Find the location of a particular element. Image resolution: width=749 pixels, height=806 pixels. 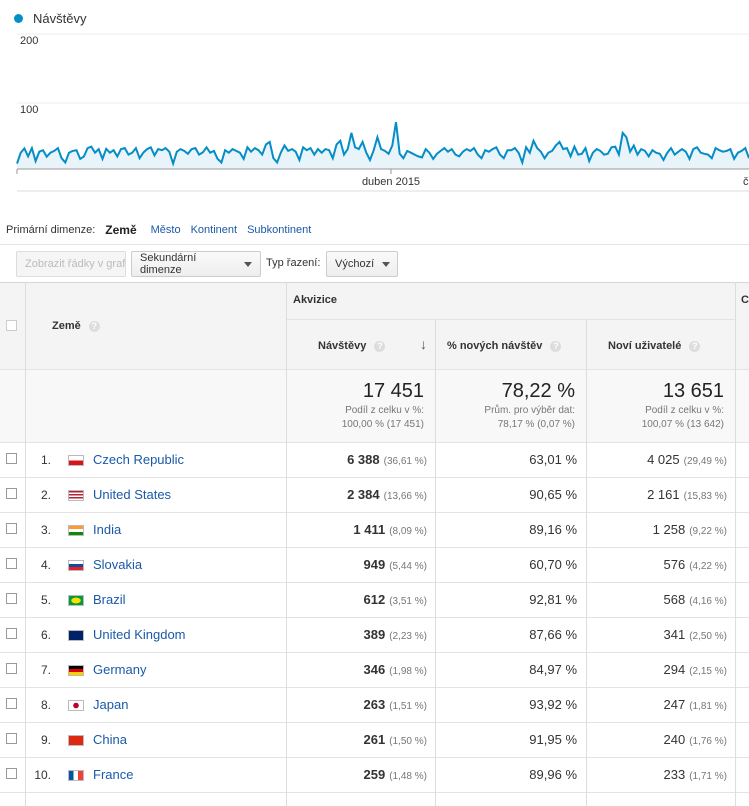

new-visits-pct-cell: 91,95 % is located at coordinates (553, 739).